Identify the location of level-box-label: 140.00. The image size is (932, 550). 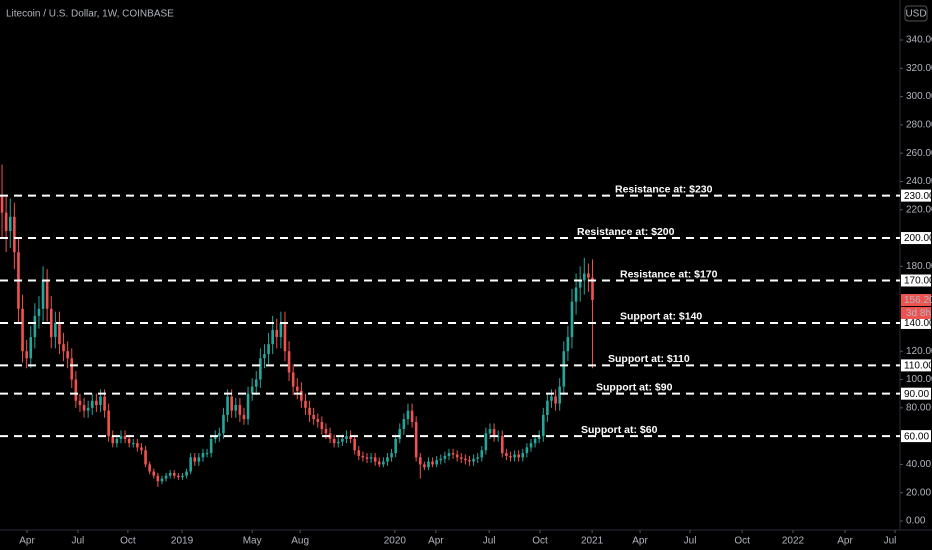
(918, 323).